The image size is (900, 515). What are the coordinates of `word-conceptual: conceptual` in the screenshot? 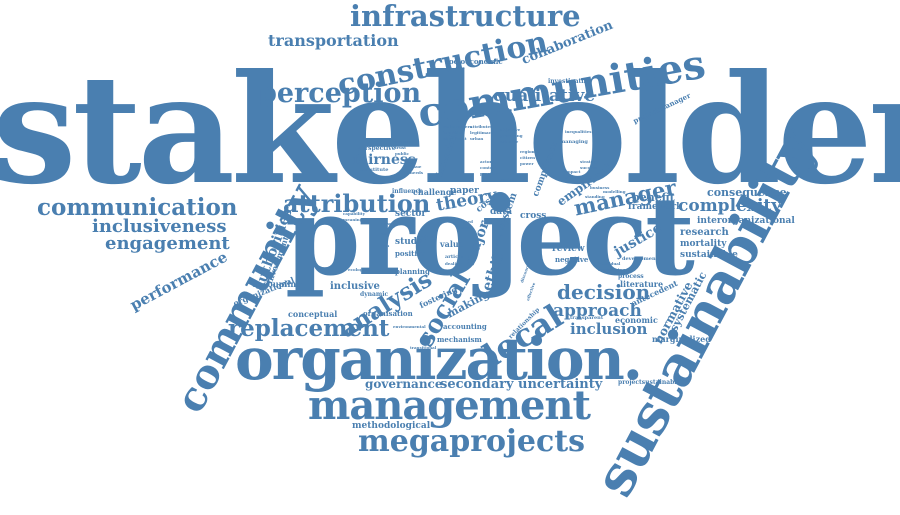 It's located at (313, 314).